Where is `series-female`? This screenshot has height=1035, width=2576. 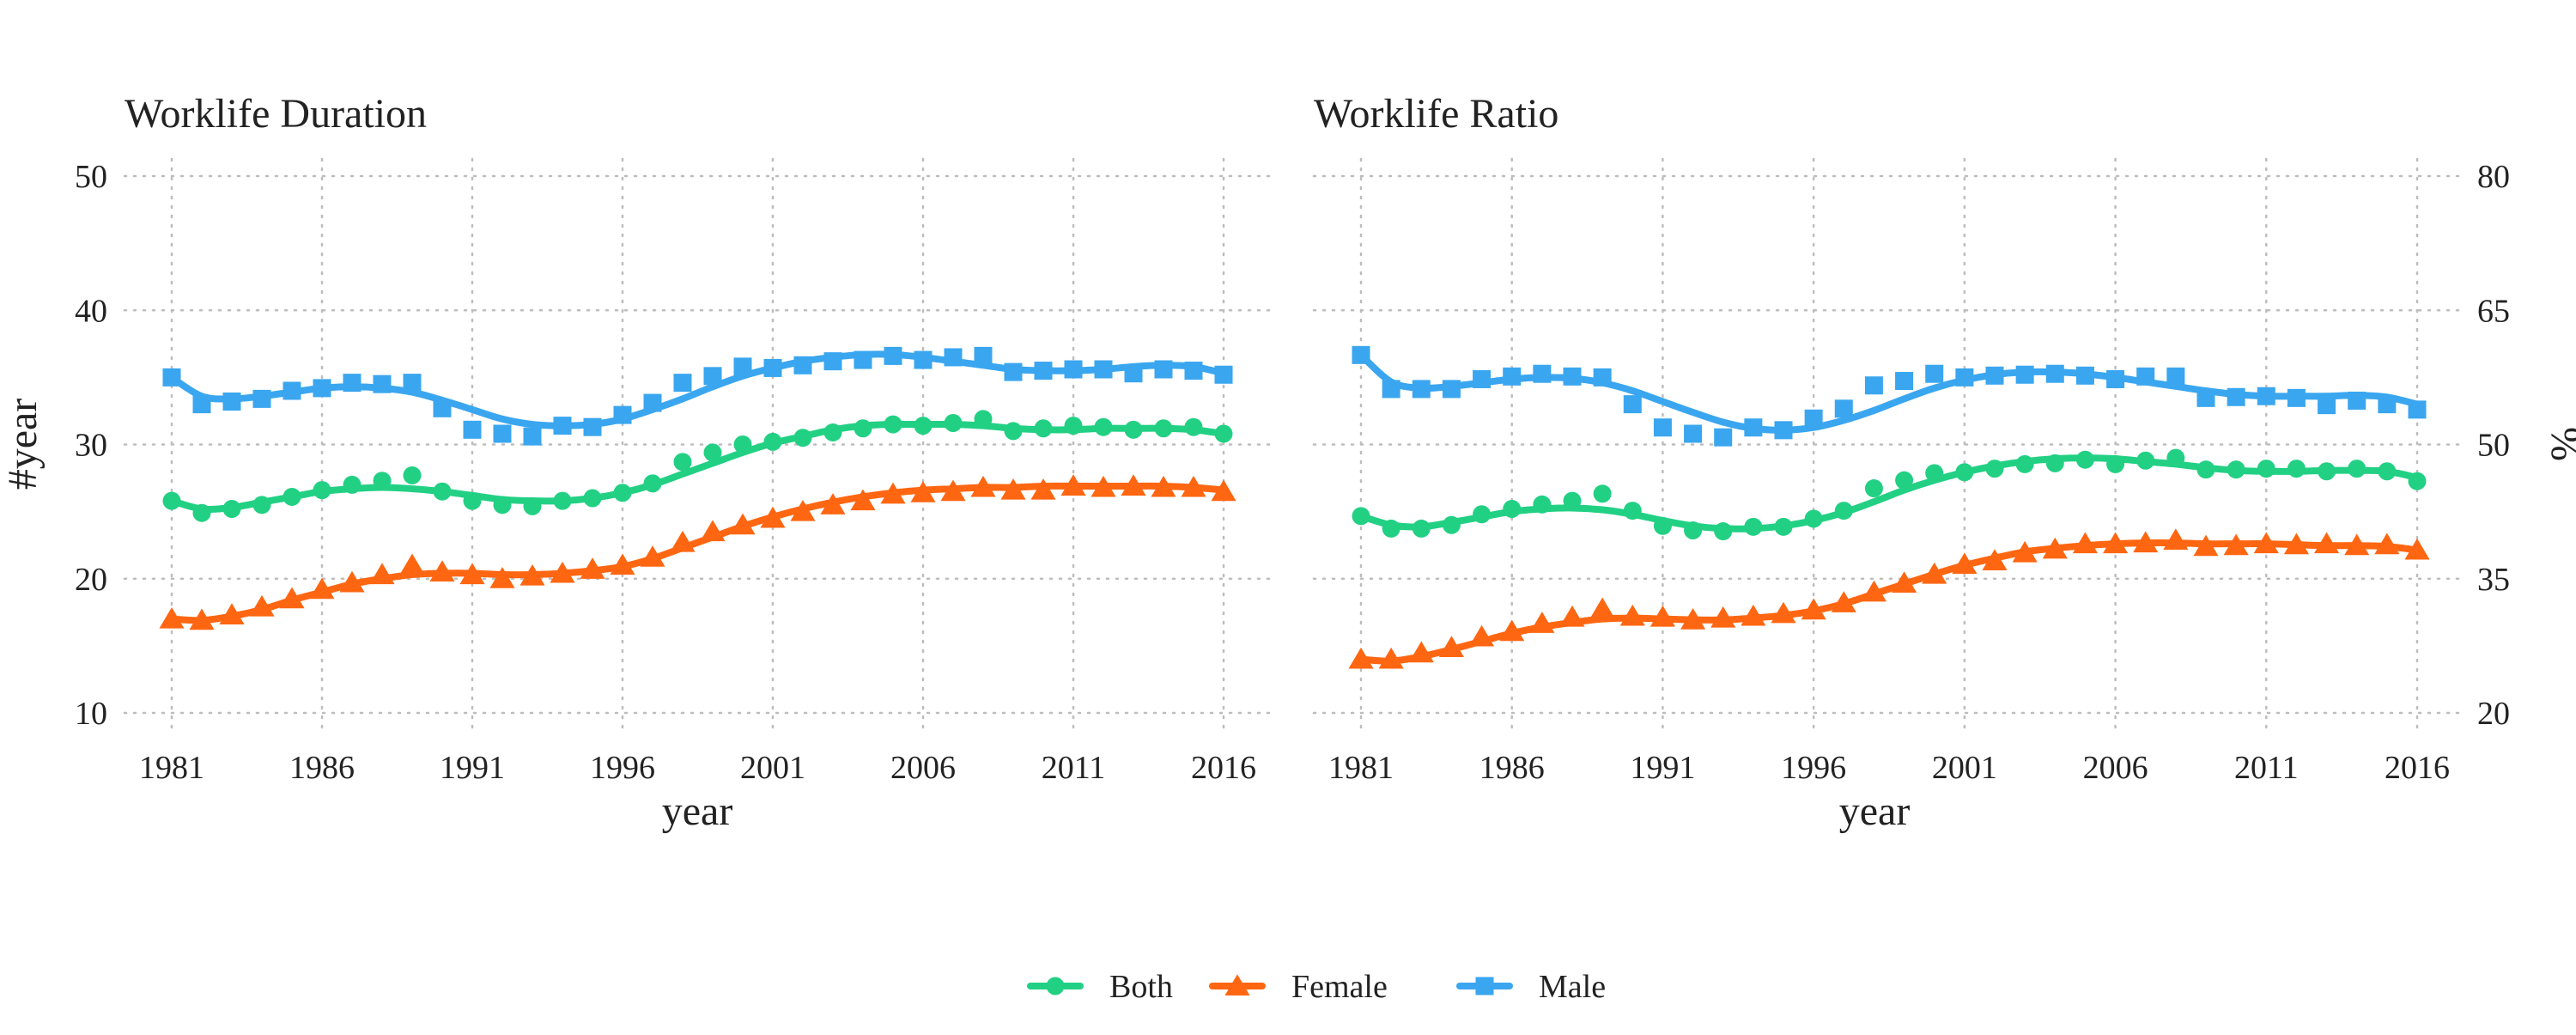
series-female is located at coordinates (1889, 598).